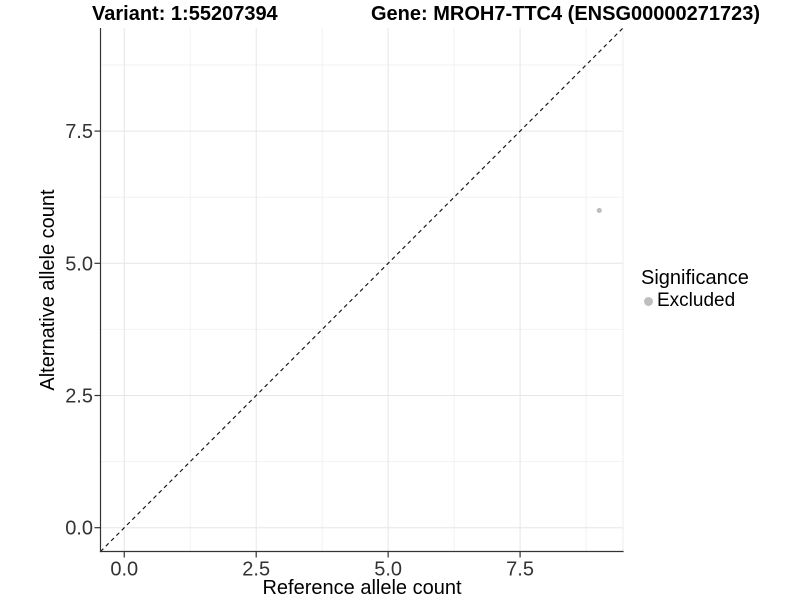 Image resolution: width=800 pixels, height=600 pixels. What do you see at coordinates (695, 278) in the screenshot?
I see `legend-title: Significance` at bounding box center [695, 278].